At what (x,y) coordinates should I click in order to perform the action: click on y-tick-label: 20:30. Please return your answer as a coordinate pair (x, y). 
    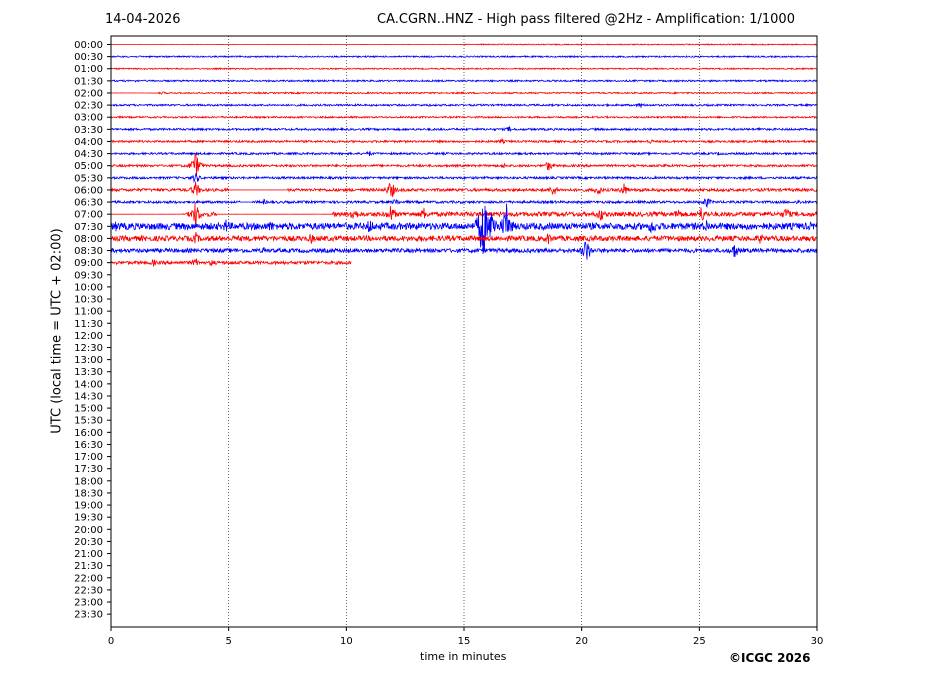
    Looking at the image, I should click on (88, 542).